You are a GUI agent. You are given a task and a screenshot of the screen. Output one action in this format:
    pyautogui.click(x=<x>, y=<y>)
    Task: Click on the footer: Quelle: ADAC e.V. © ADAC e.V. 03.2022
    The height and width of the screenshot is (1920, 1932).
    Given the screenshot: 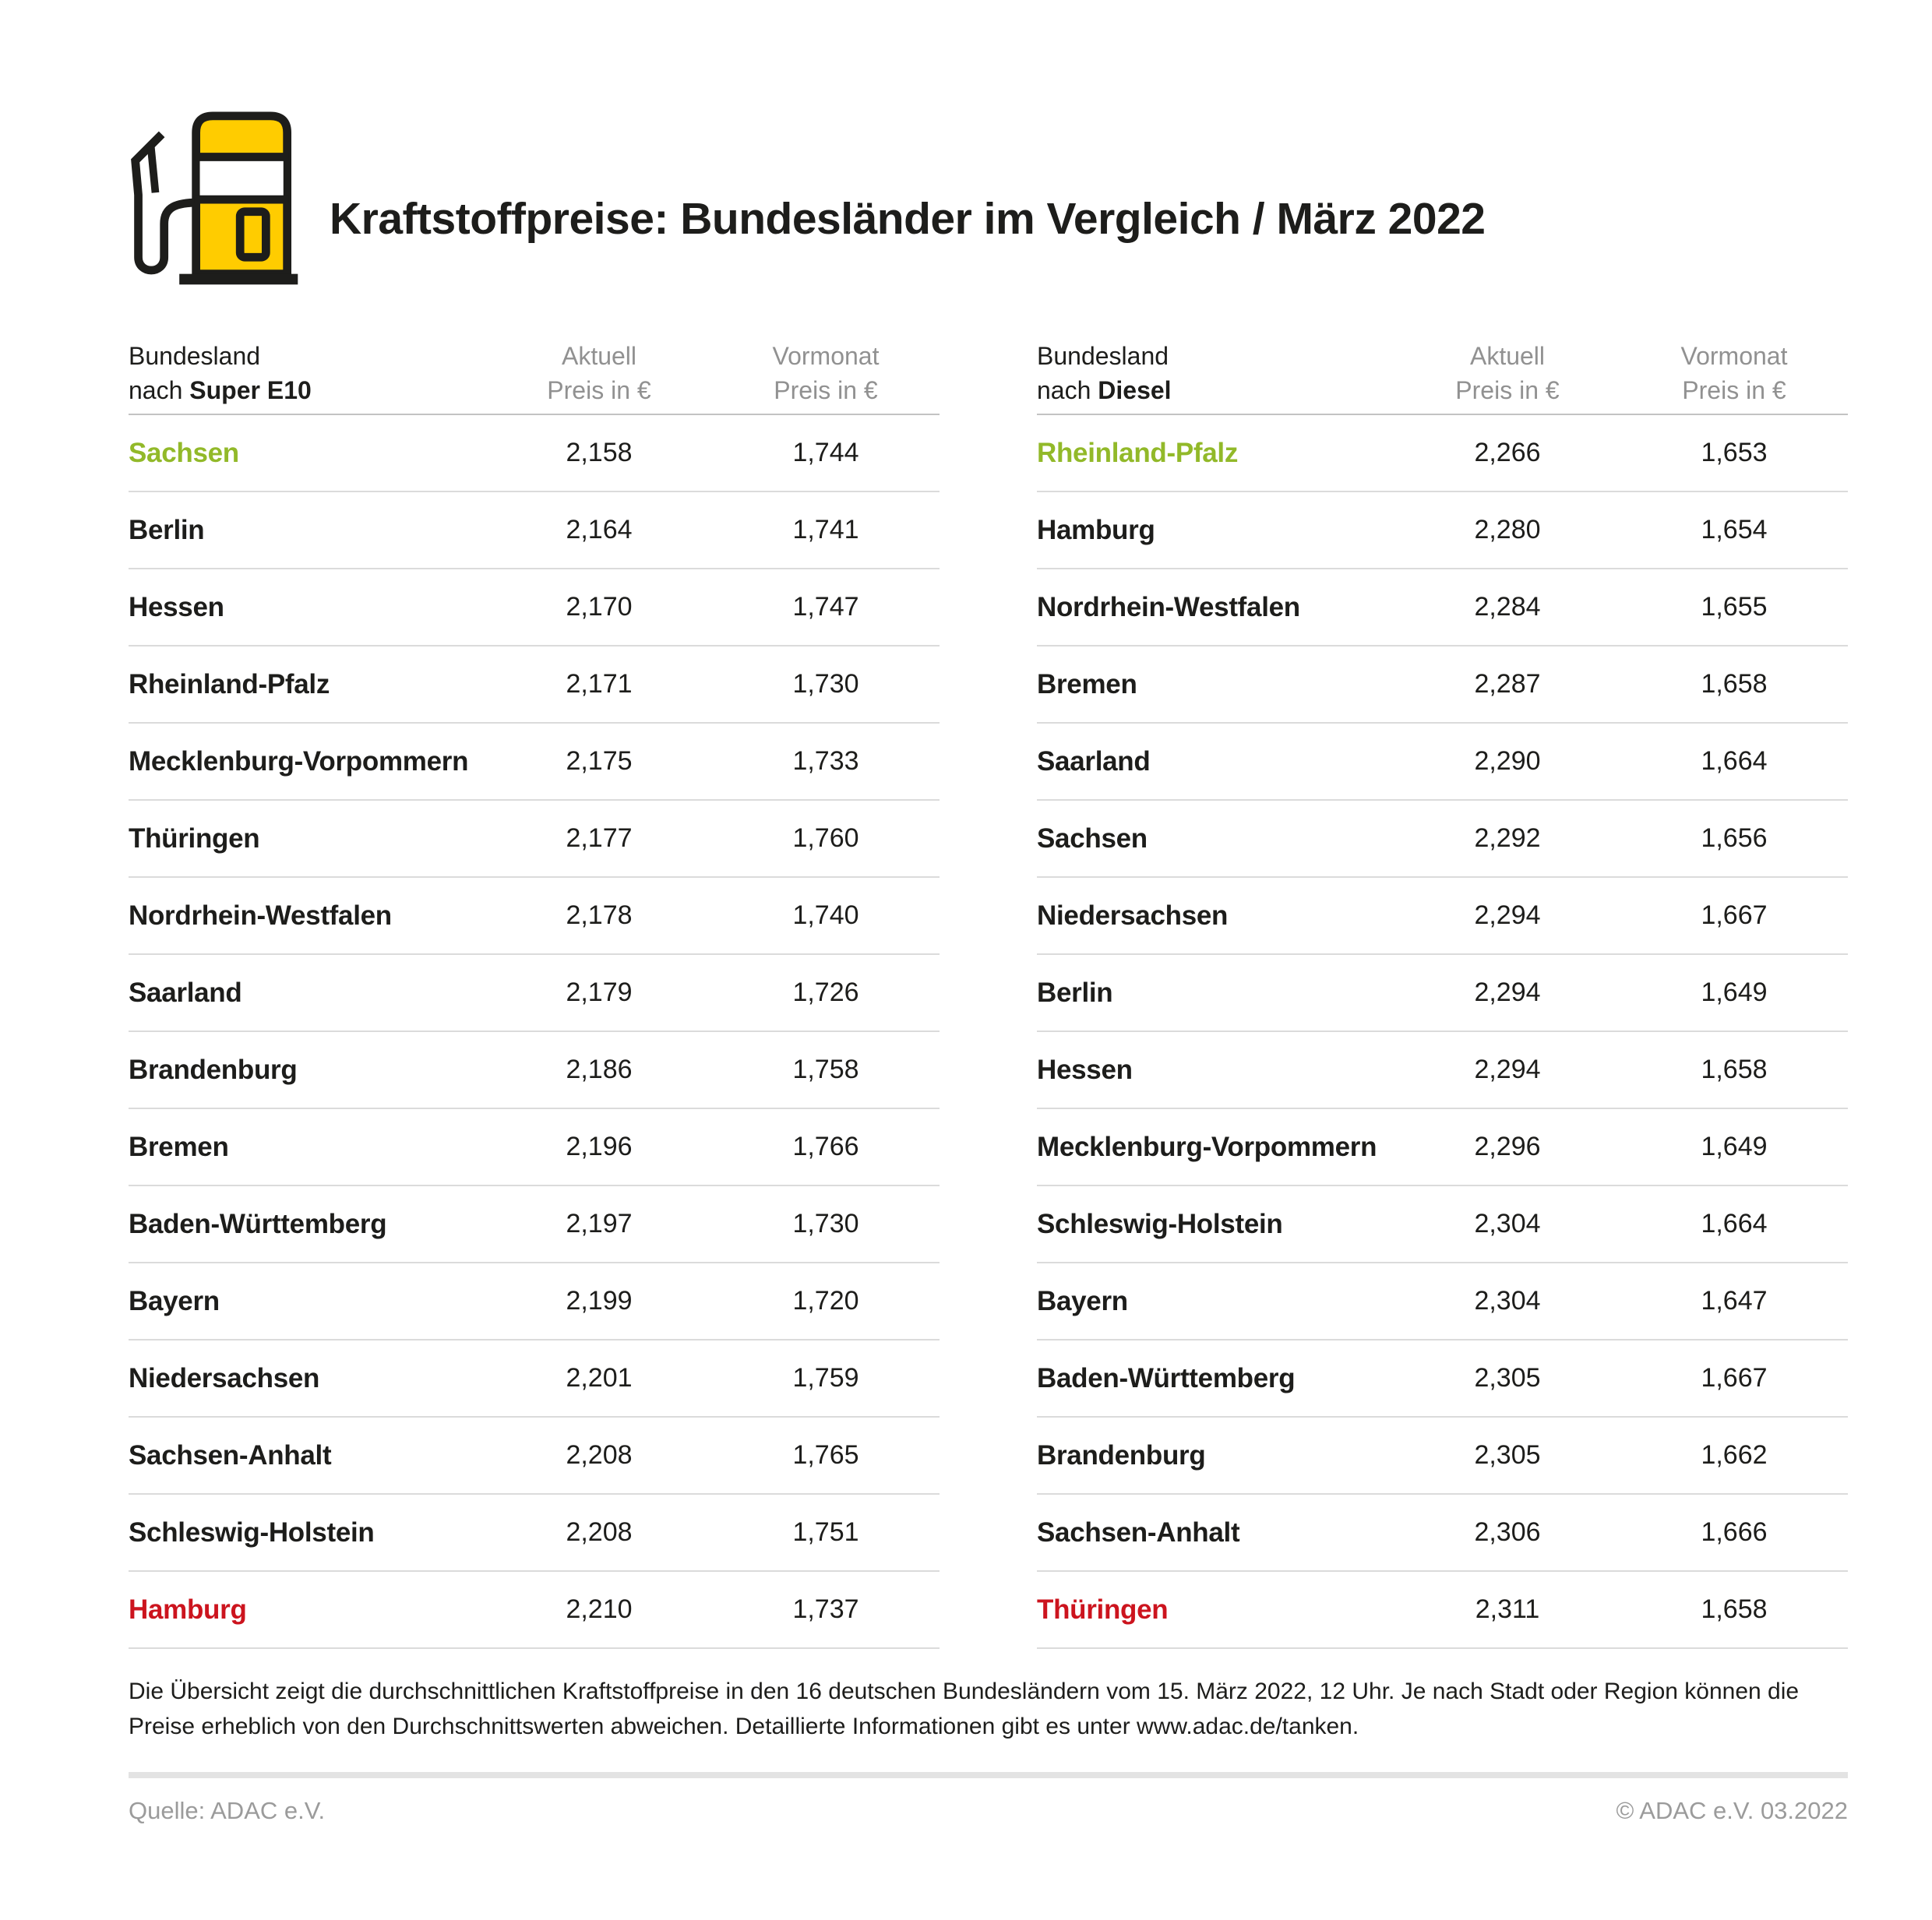 What is the action you would take?
    pyautogui.click(x=989, y=1811)
    